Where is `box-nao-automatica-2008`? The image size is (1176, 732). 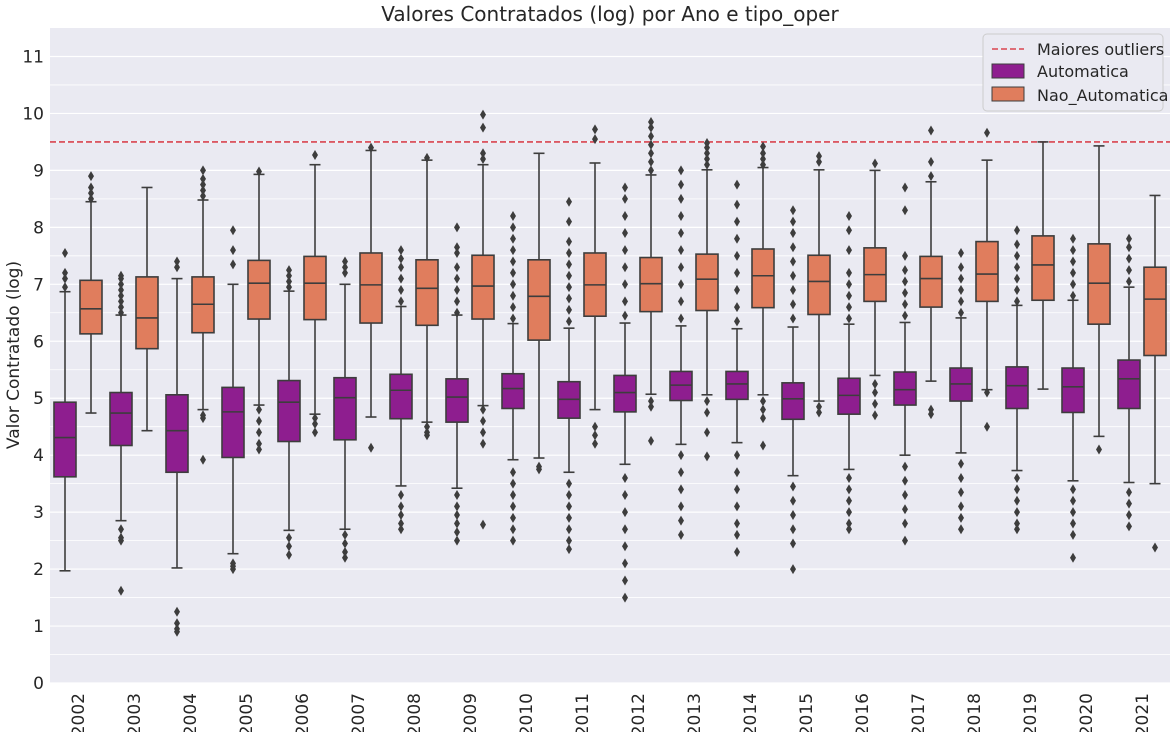 box-nao-automatica-2008 is located at coordinates (427, 296).